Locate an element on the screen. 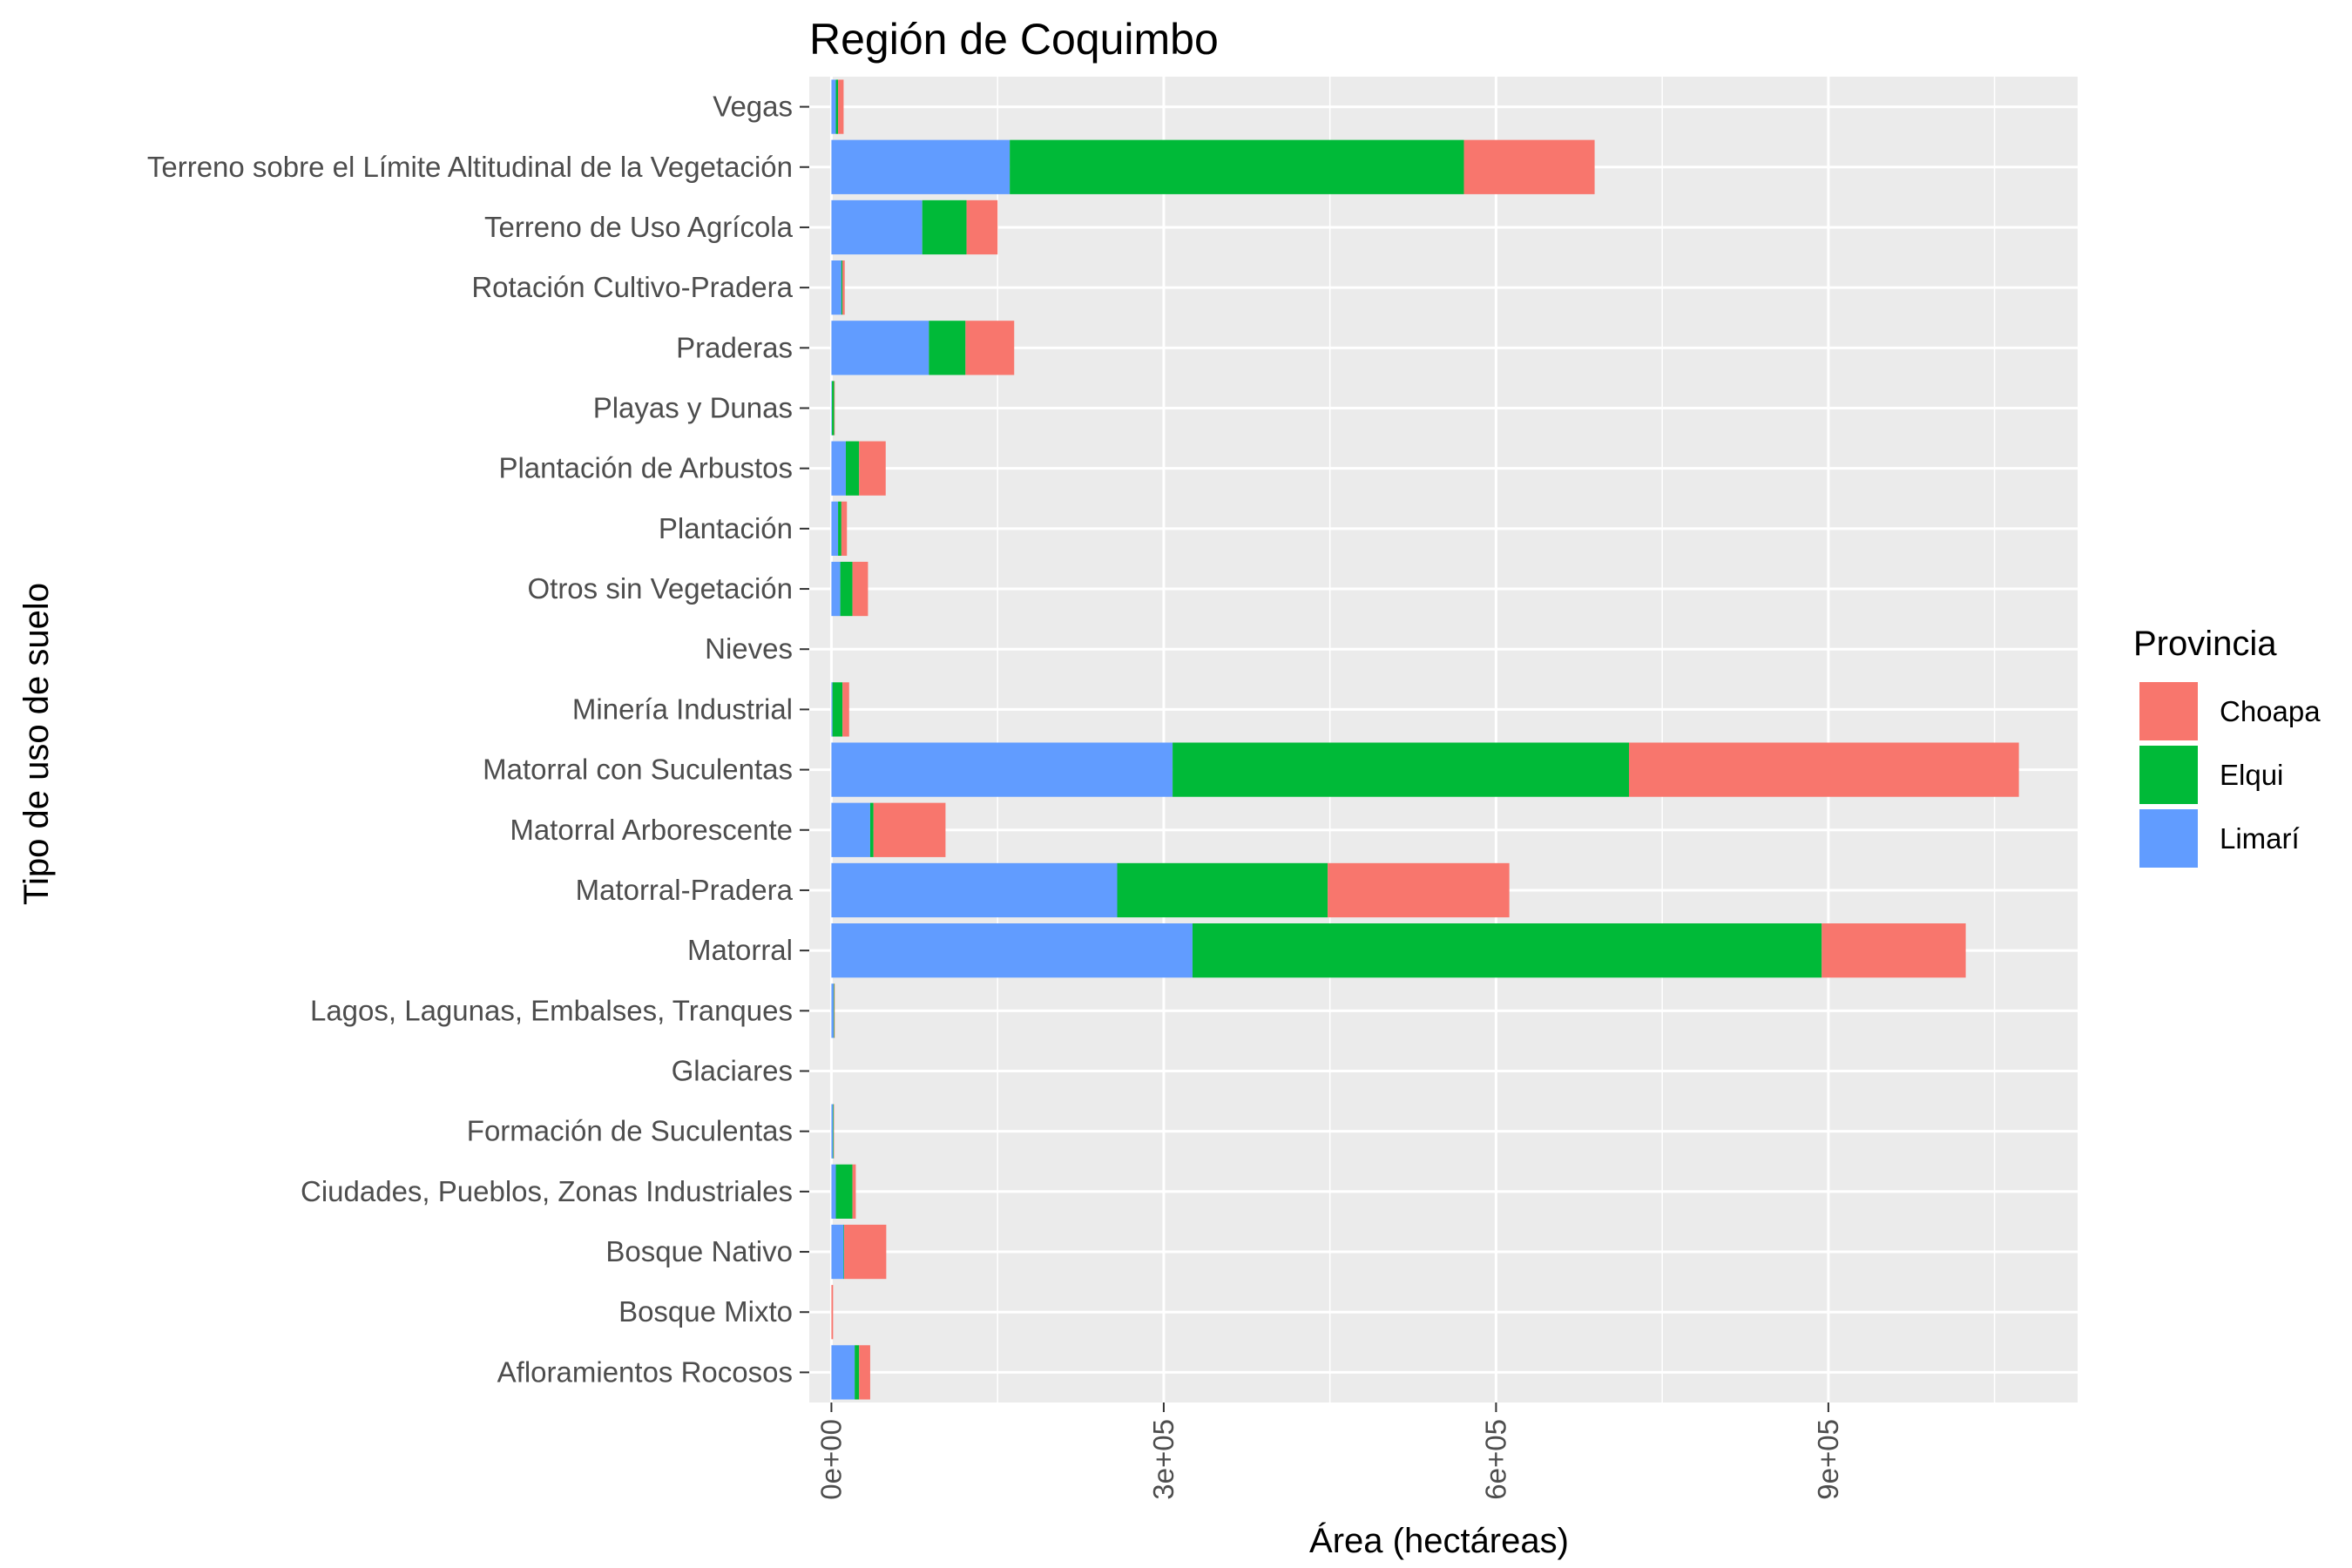  y-axis-title: Tipo de uso de suelo is located at coordinates (36, 744).